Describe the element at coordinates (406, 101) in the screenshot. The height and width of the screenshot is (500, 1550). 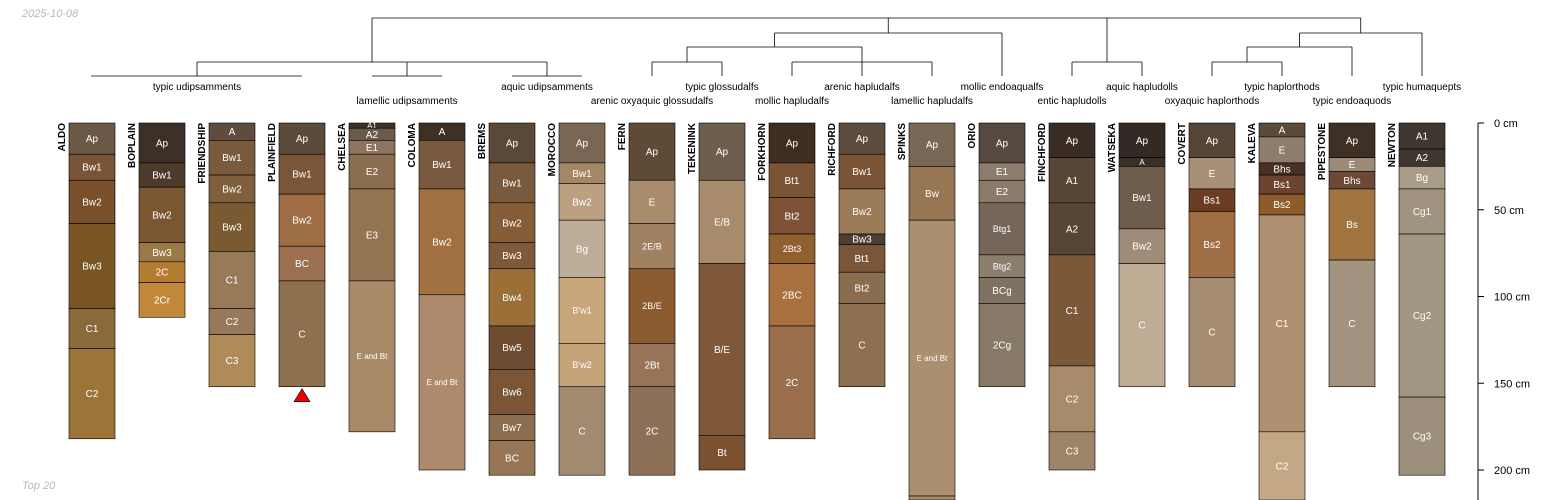
I see `class-label-udip_lamellic: lamellic udipsamments` at that location.